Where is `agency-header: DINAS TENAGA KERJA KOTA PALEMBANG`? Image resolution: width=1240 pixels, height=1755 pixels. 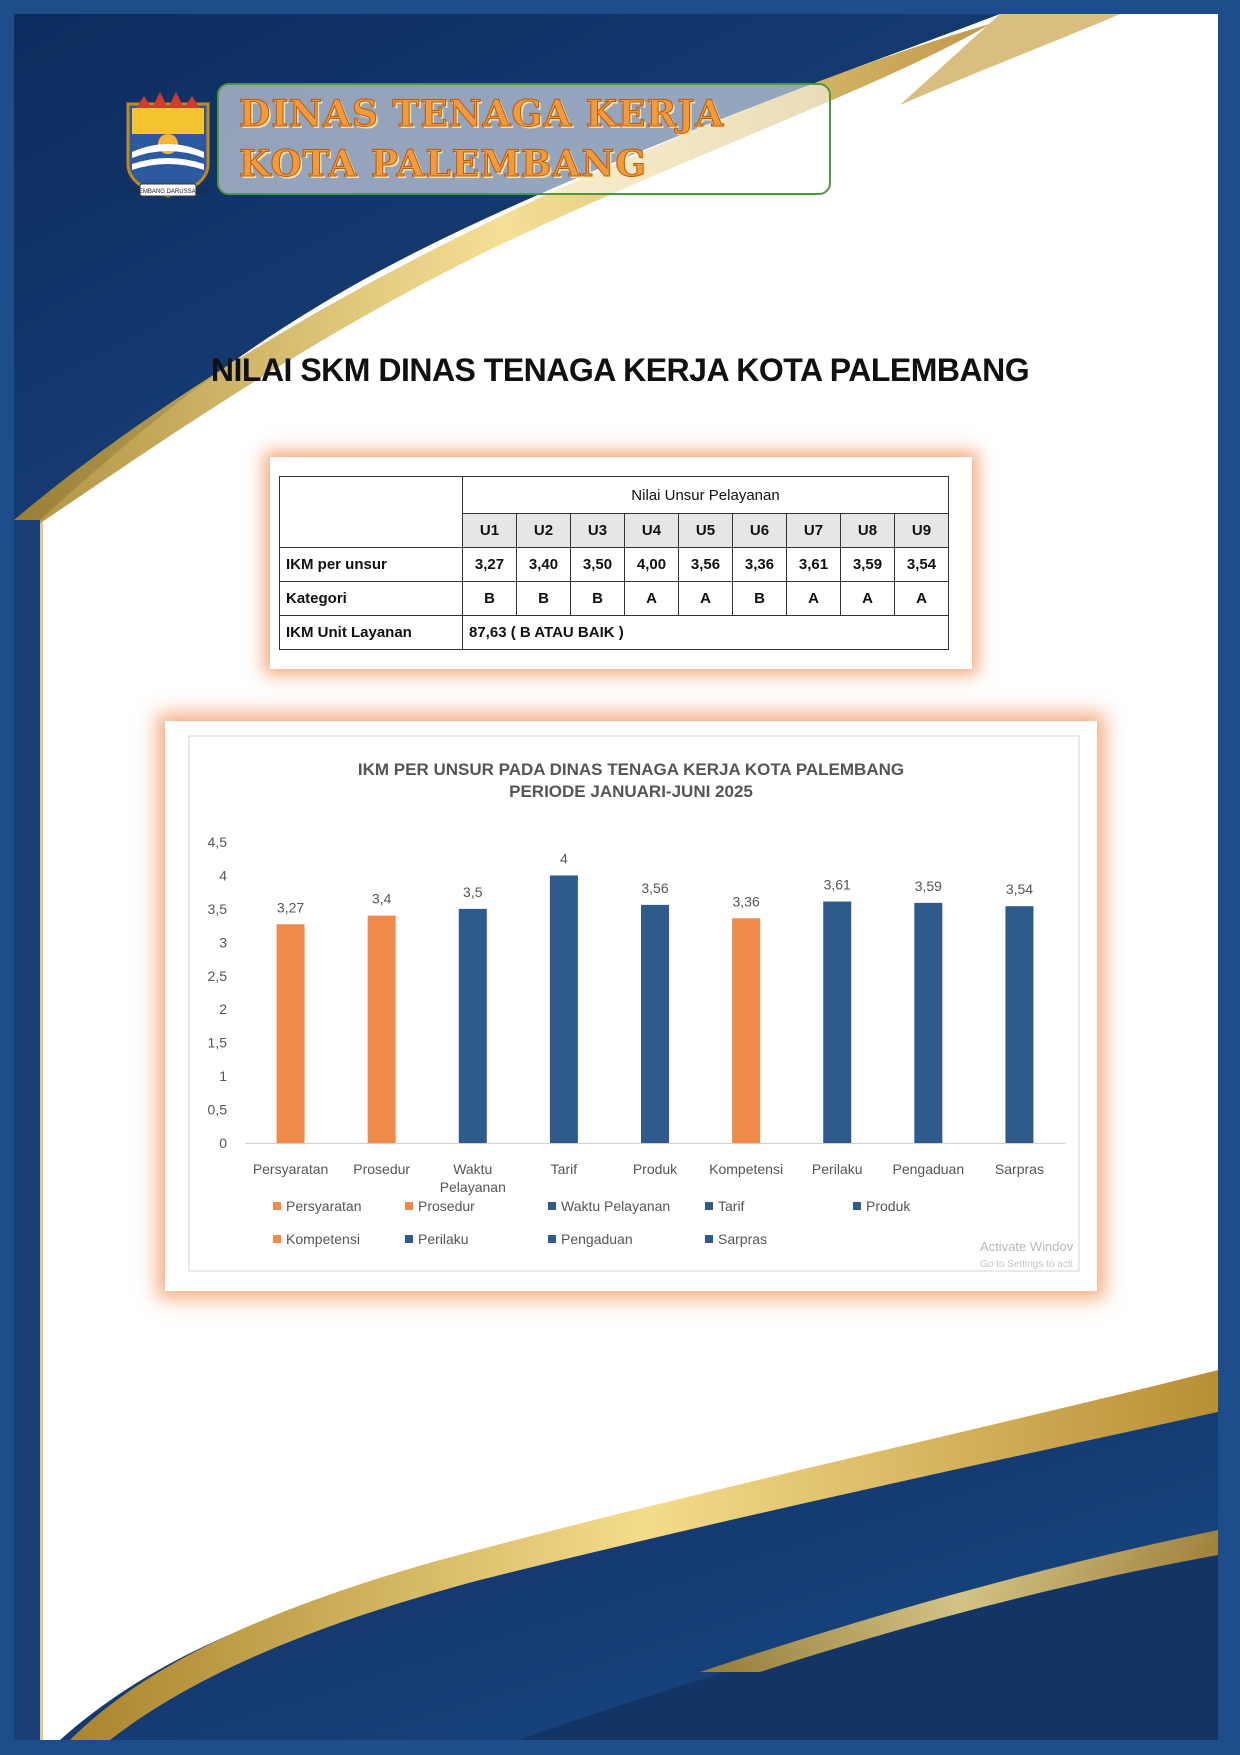
agency-header: DINAS TENAGA KERJA KOTA PALEMBANG is located at coordinates (524, 139).